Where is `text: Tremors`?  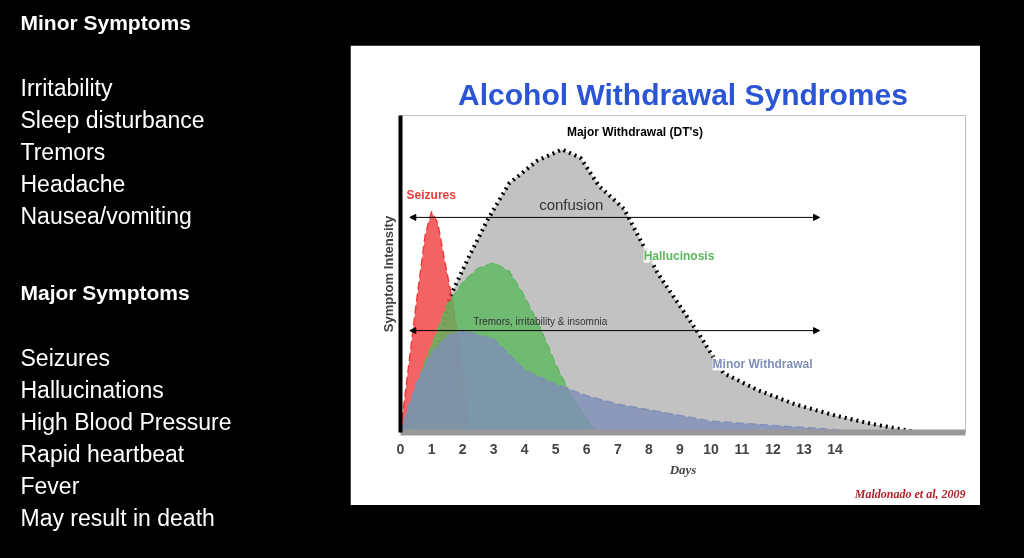 text: Tremors is located at coordinates (63, 151).